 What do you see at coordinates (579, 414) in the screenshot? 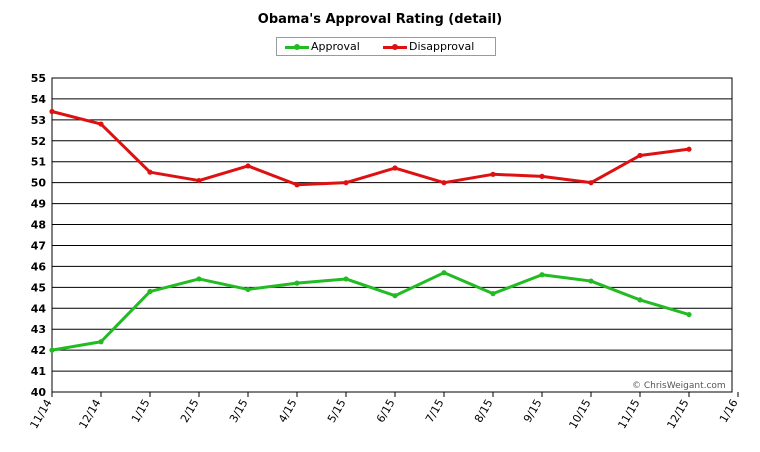
I see `x-tick-label: 10/15` at bounding box center [579, 414].